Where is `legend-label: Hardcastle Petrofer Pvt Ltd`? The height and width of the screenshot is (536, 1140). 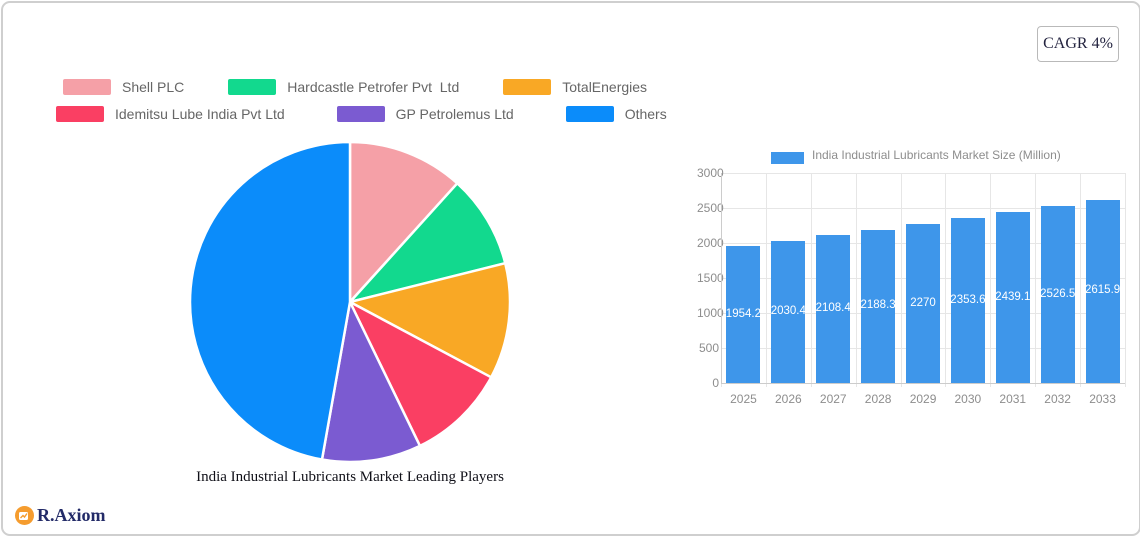 legend-label: Hardcastle Petrofer Pvt Ltd is located at coordinates (373, 87).